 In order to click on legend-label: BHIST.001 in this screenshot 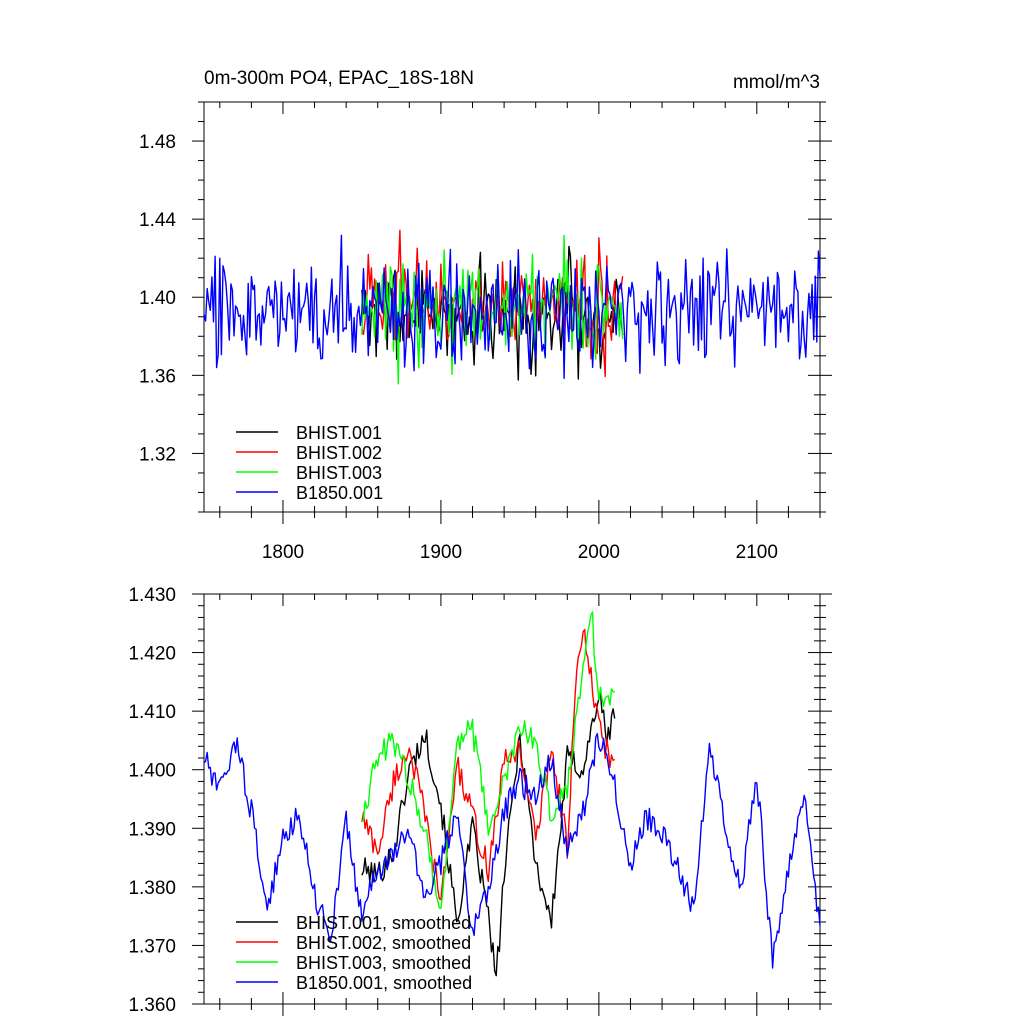, I will do `click(339, 433)`.